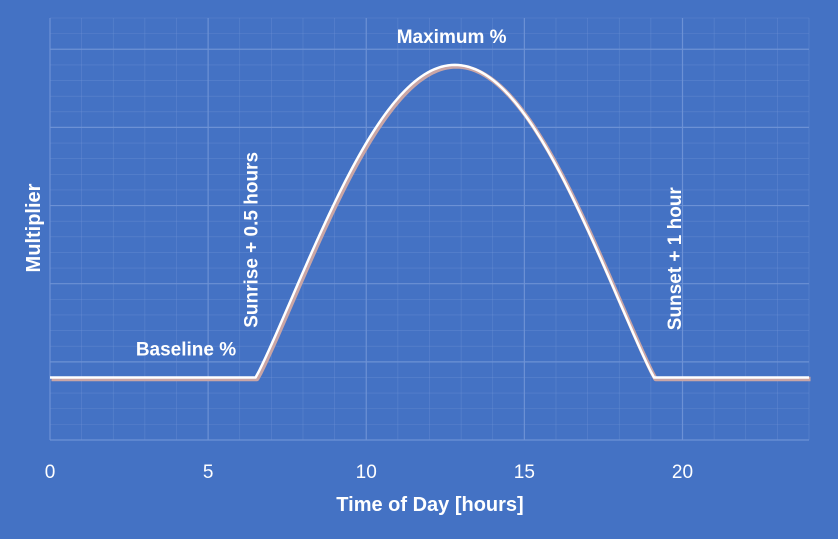 The image size is (838, 539). What do you see at coordinates (366, 472) in the screenshot?
I see `x-tick-label: 10` at bounding box center [366, 472].